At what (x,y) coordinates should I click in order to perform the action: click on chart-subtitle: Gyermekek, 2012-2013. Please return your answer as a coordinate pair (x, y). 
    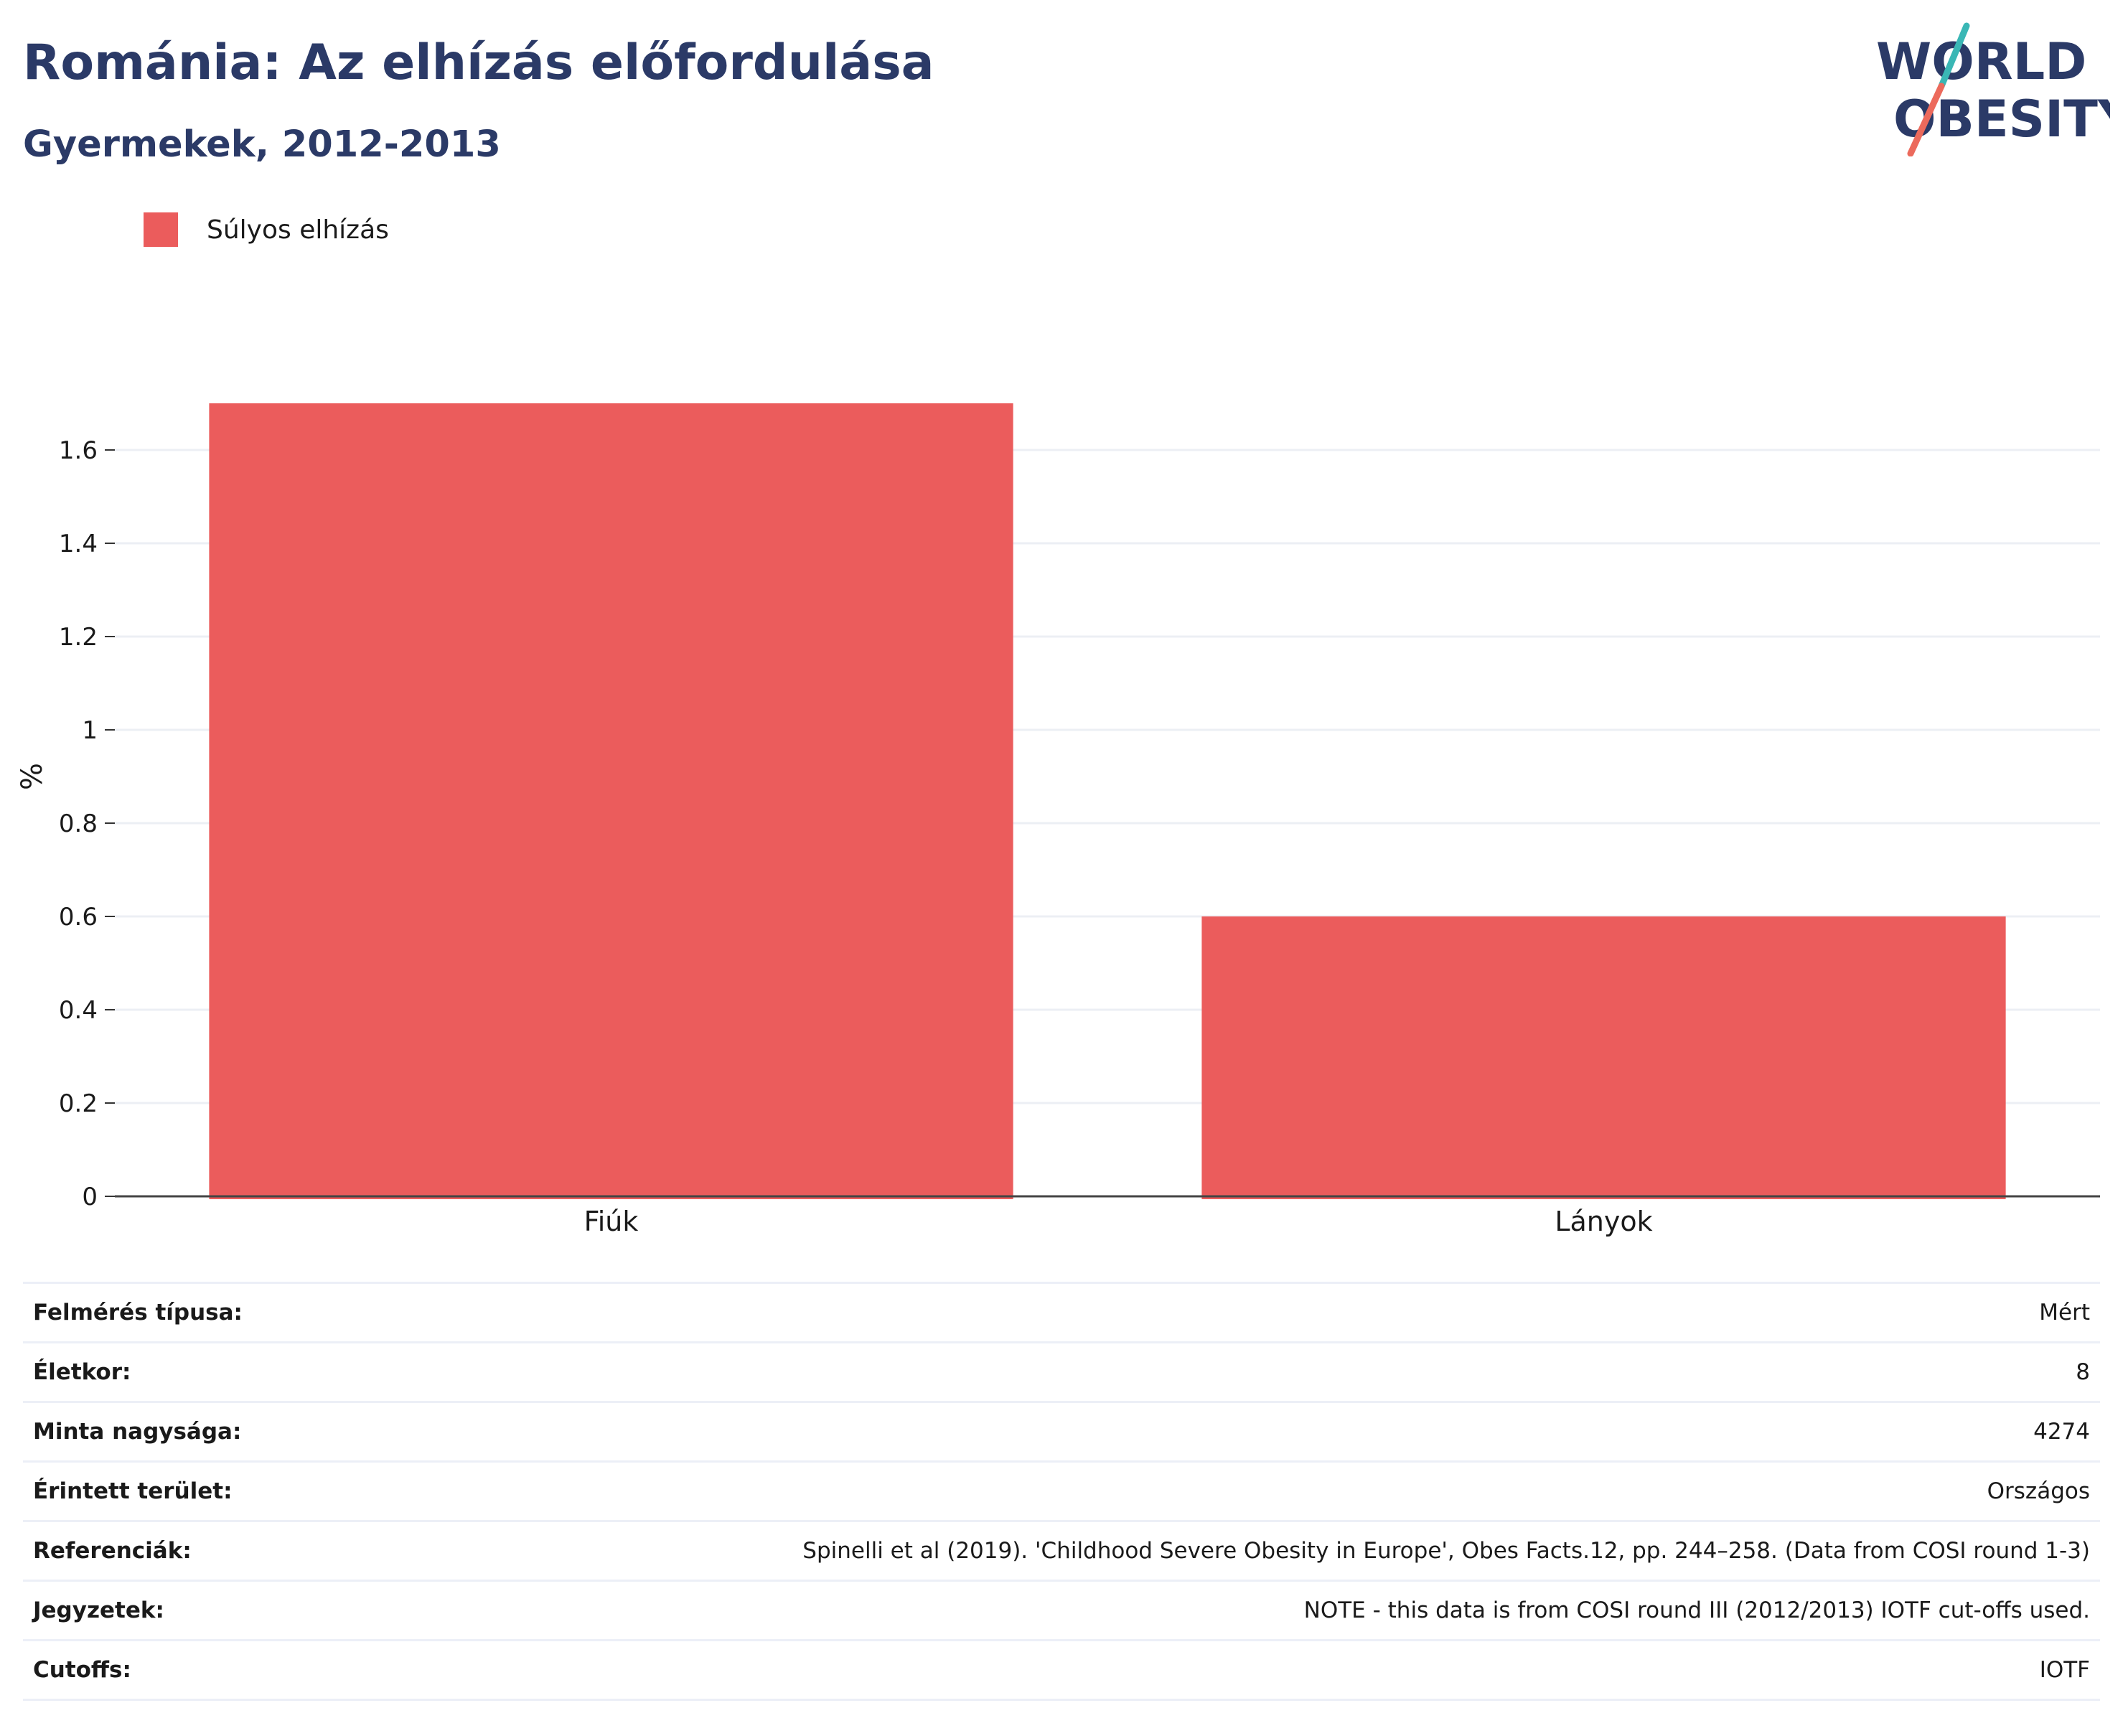
    Looking at the image, I should click on (262, 144).